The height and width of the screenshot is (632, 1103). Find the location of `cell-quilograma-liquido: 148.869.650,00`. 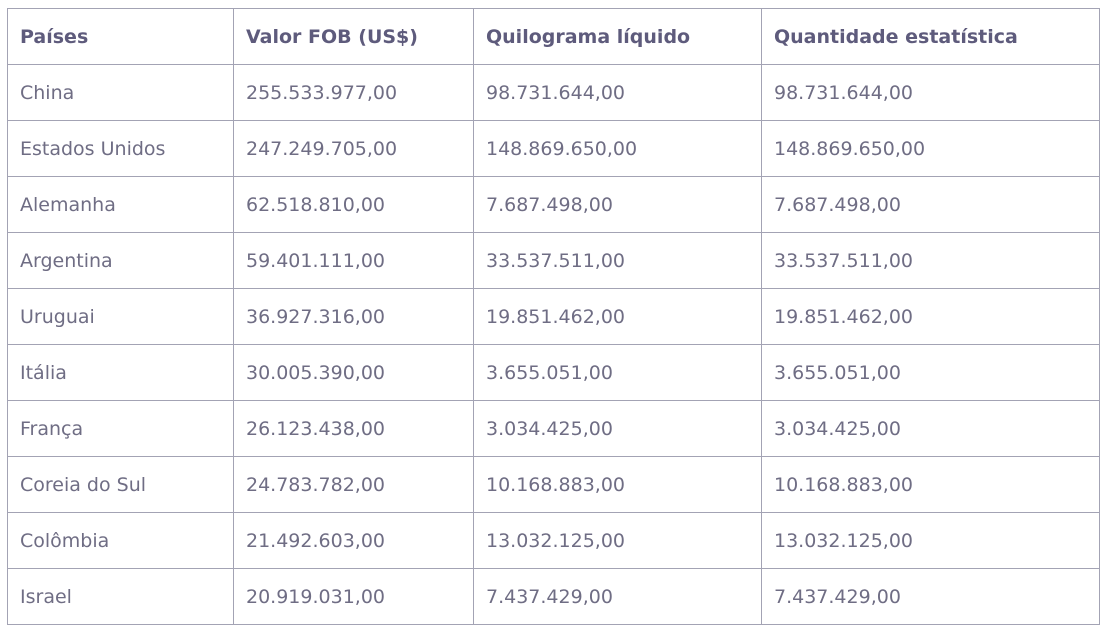

cell-quilograma-liquido: 148.869.650,00 is located at coordinates (617, 148).